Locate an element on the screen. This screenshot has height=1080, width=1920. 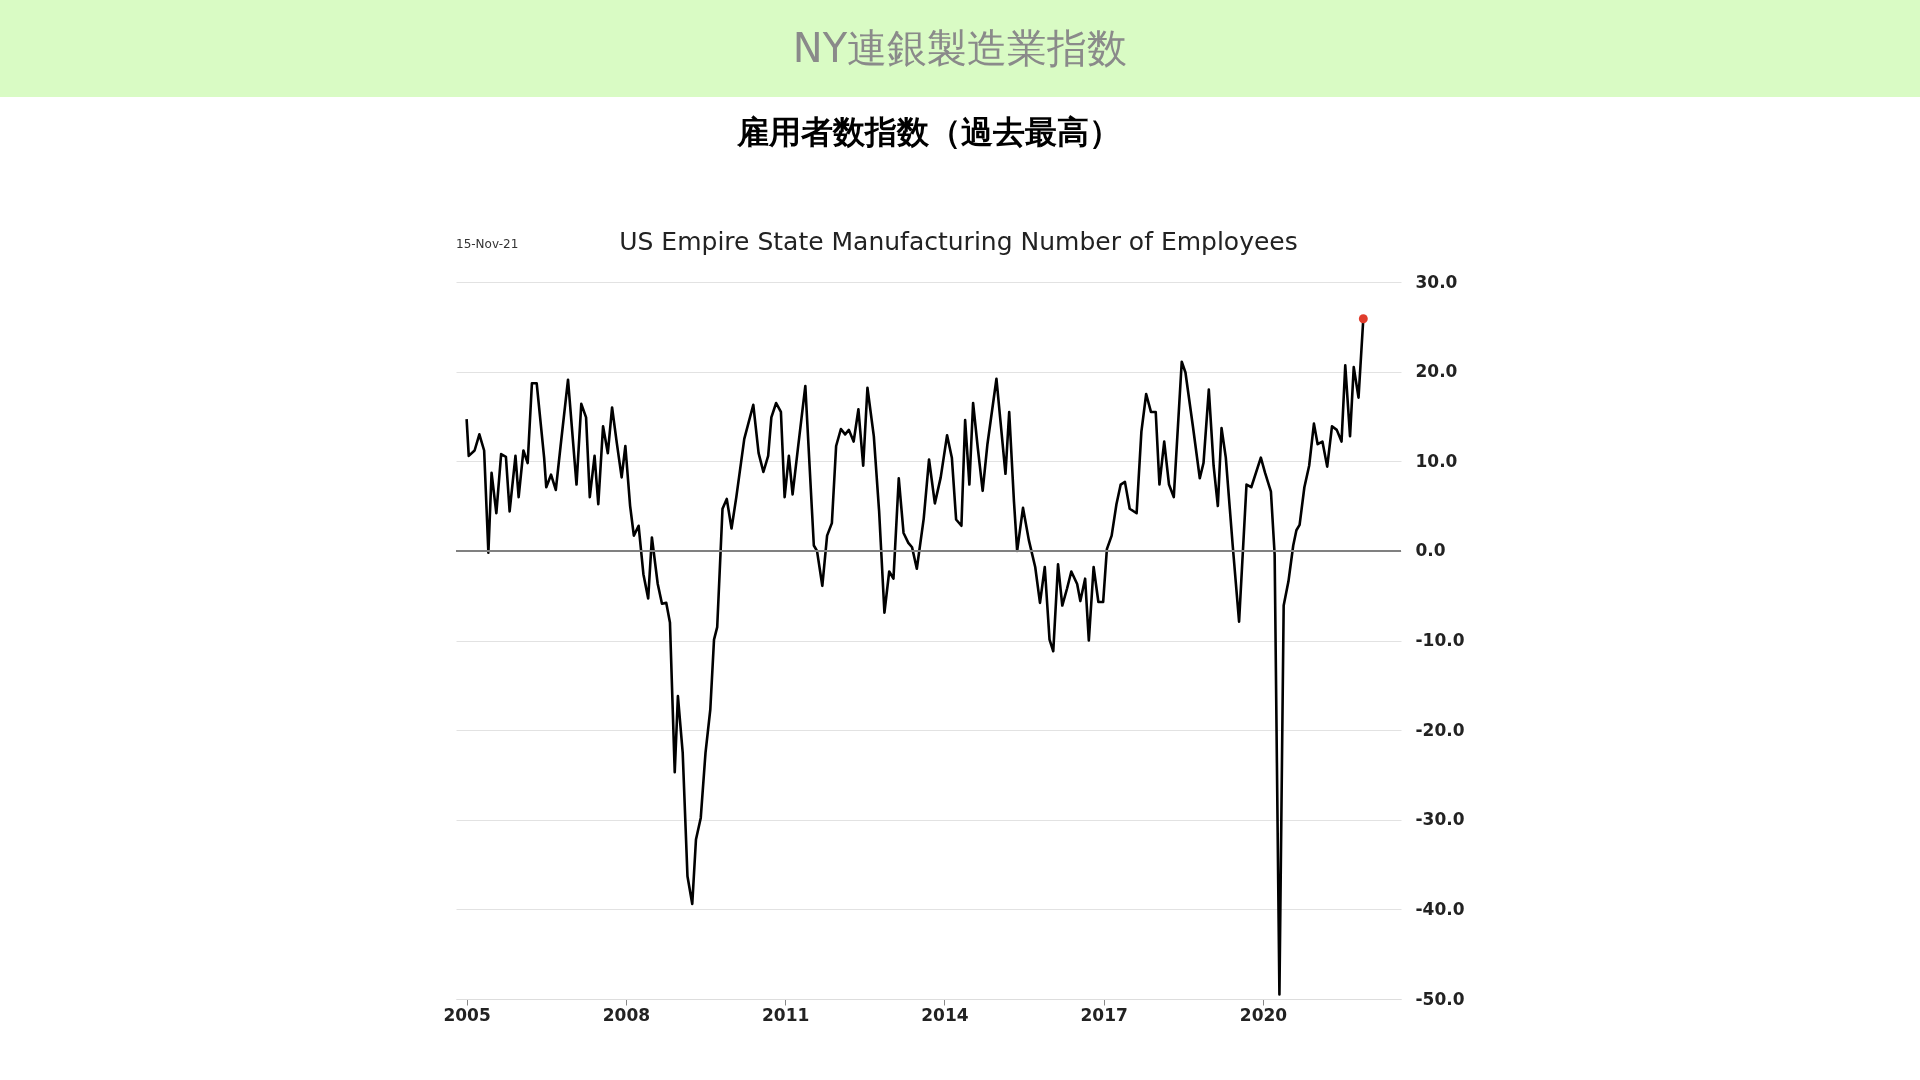
y-tick-label: 0.0 is located at coordinates (1430, 550).